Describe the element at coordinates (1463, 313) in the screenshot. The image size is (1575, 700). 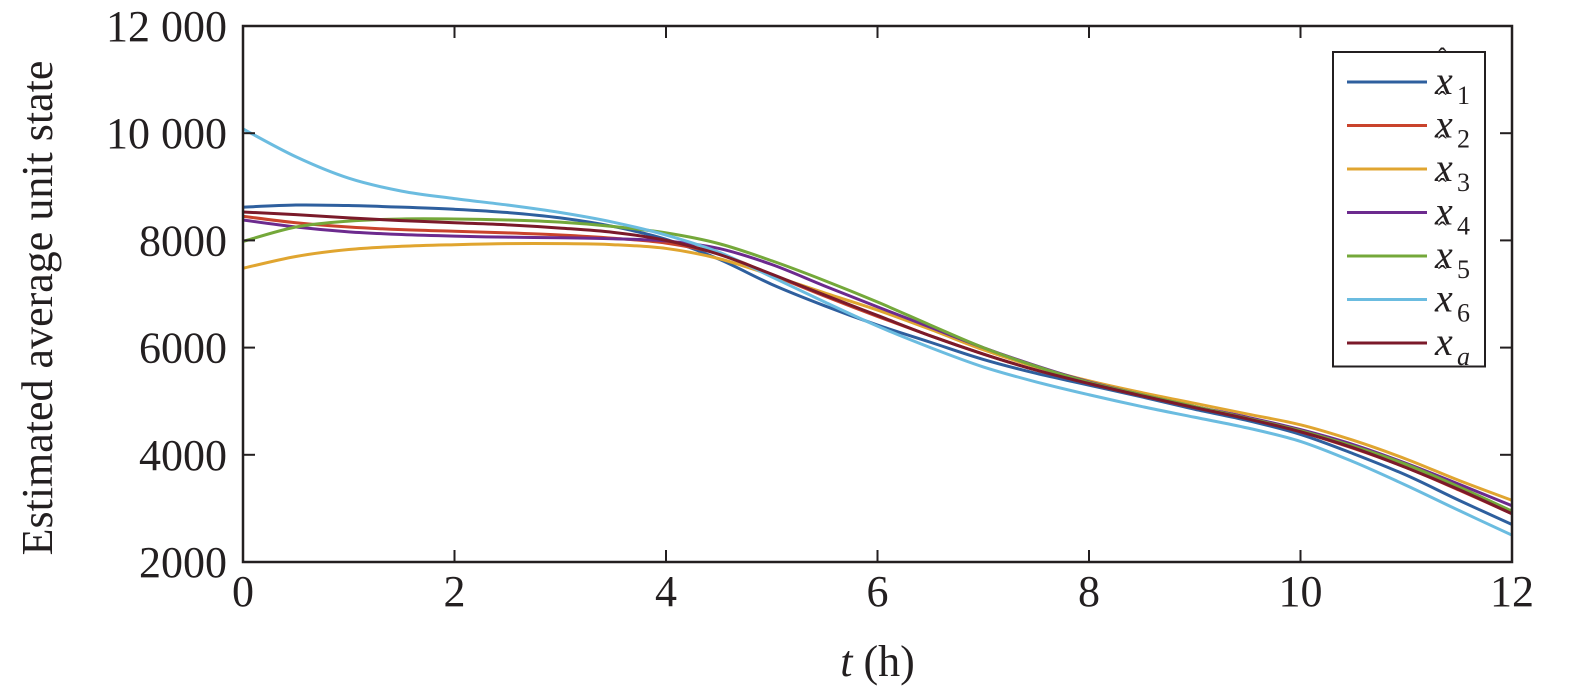
I see `legend-subscript: 6` at that location.